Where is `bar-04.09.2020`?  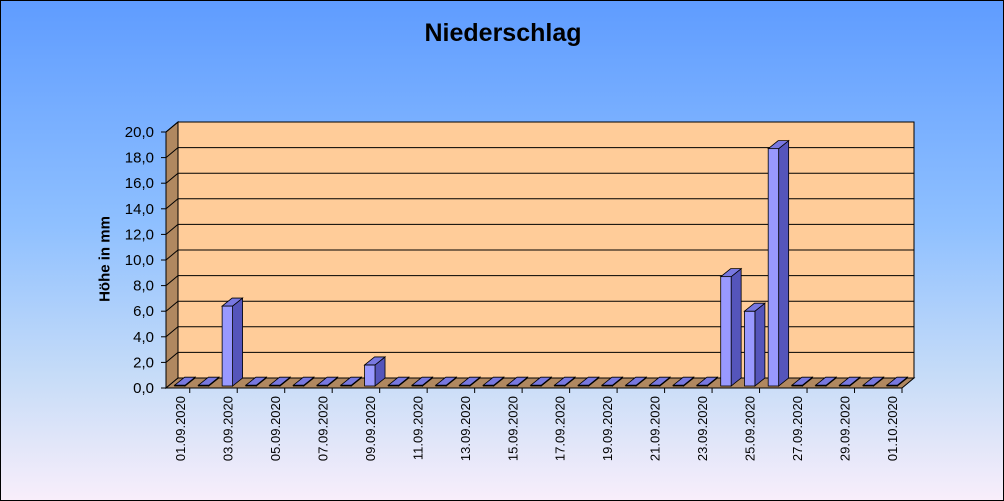 bar-04.09.2020 is located at coordinates (256, 381).